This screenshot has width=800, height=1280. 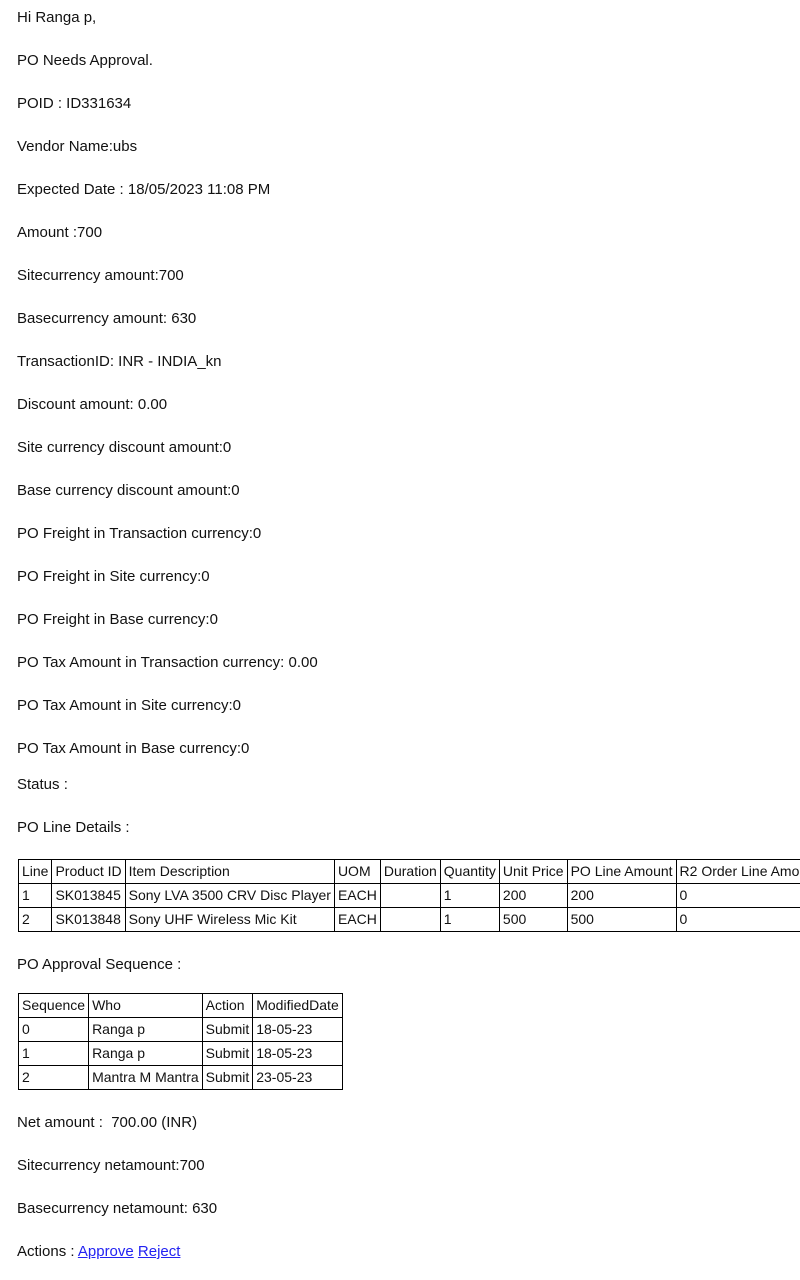 What do you see at coordinates (85, 60) in the screenshot?
I see `approval-notice: PO Needs Approval.` at bounding box center [85, 60].